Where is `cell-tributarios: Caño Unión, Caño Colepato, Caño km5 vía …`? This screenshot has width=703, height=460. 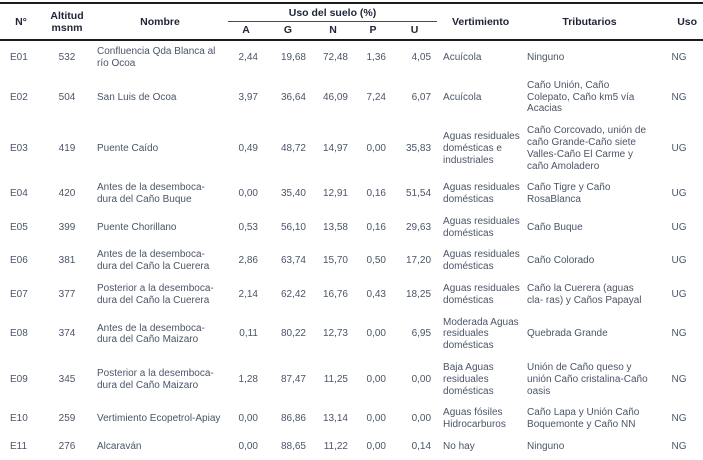
cell-tributarios: Caño Unión, Caño Colepato, Caño km5 vía … is located at coordinates (581, 97).